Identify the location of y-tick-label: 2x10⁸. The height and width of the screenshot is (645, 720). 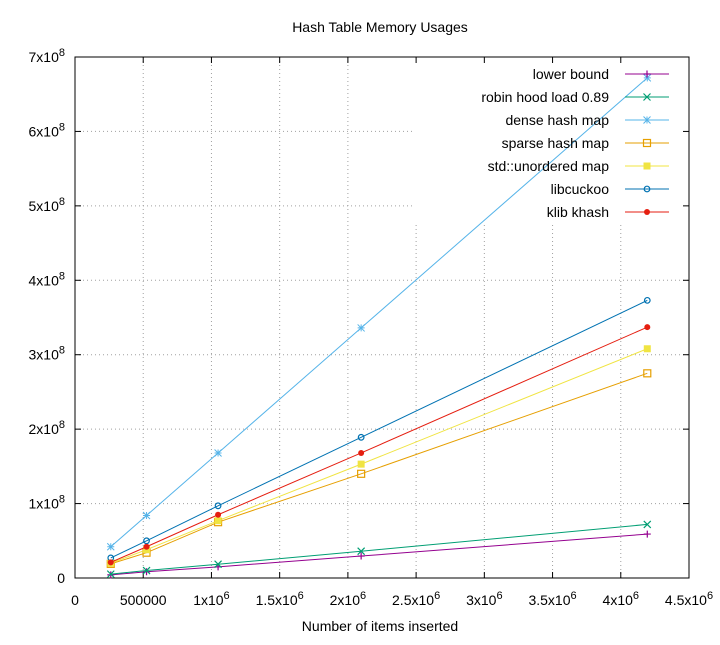
(47, 428).